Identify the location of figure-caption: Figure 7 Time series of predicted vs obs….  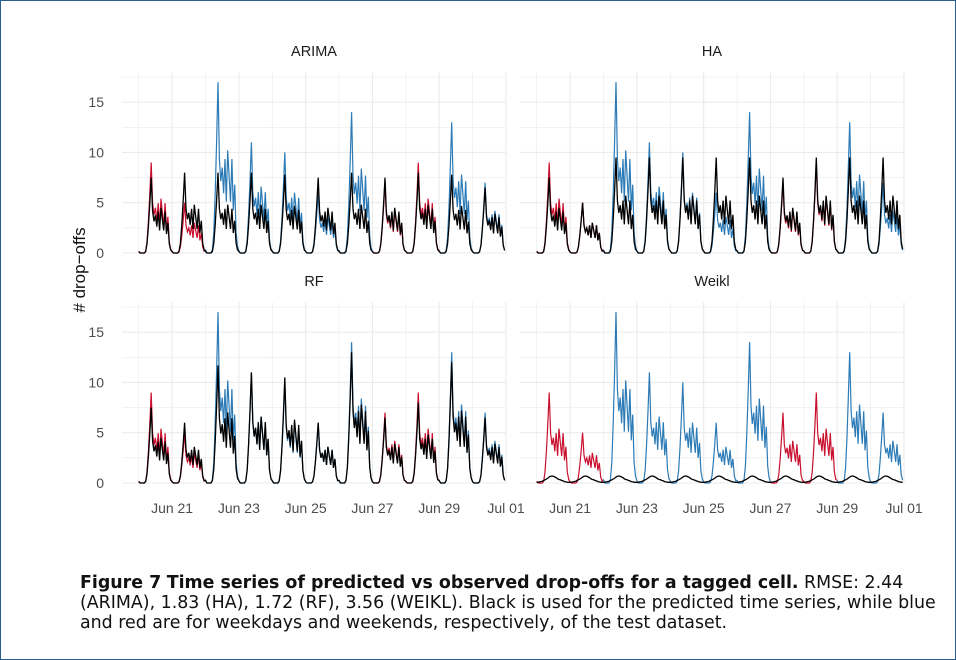
(515, 603).